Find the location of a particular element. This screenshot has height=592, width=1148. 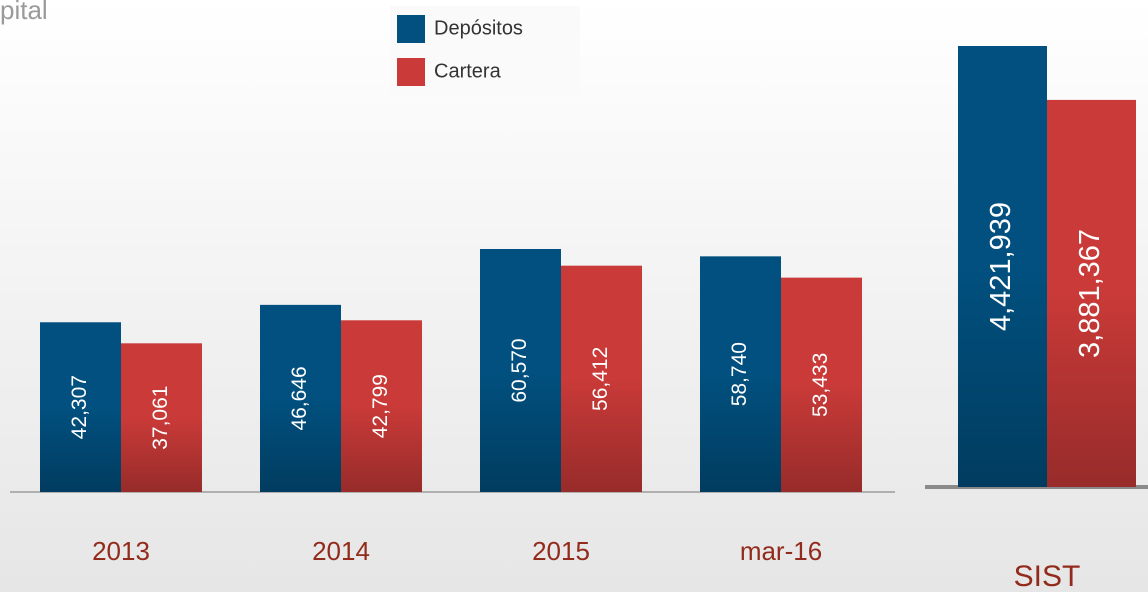

value-label: 58,740 is located at coordinates (739, 374).